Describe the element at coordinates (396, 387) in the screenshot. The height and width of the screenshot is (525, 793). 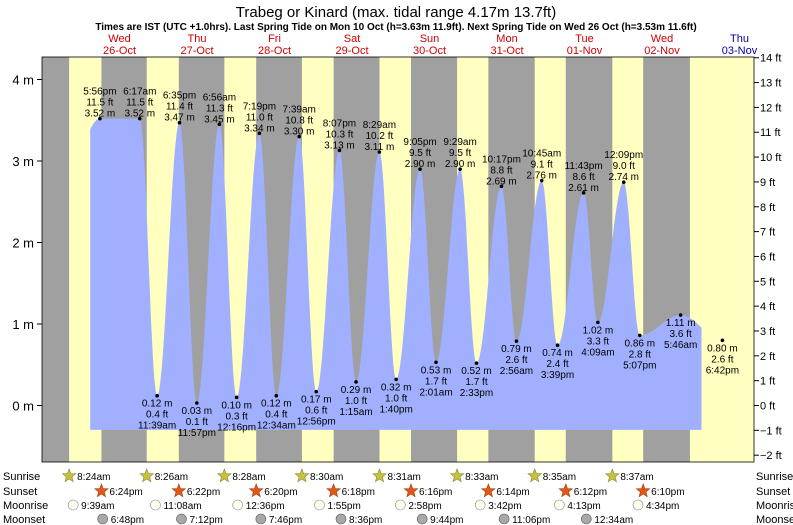
I see `tide-meters: 0.32 m` at that location.